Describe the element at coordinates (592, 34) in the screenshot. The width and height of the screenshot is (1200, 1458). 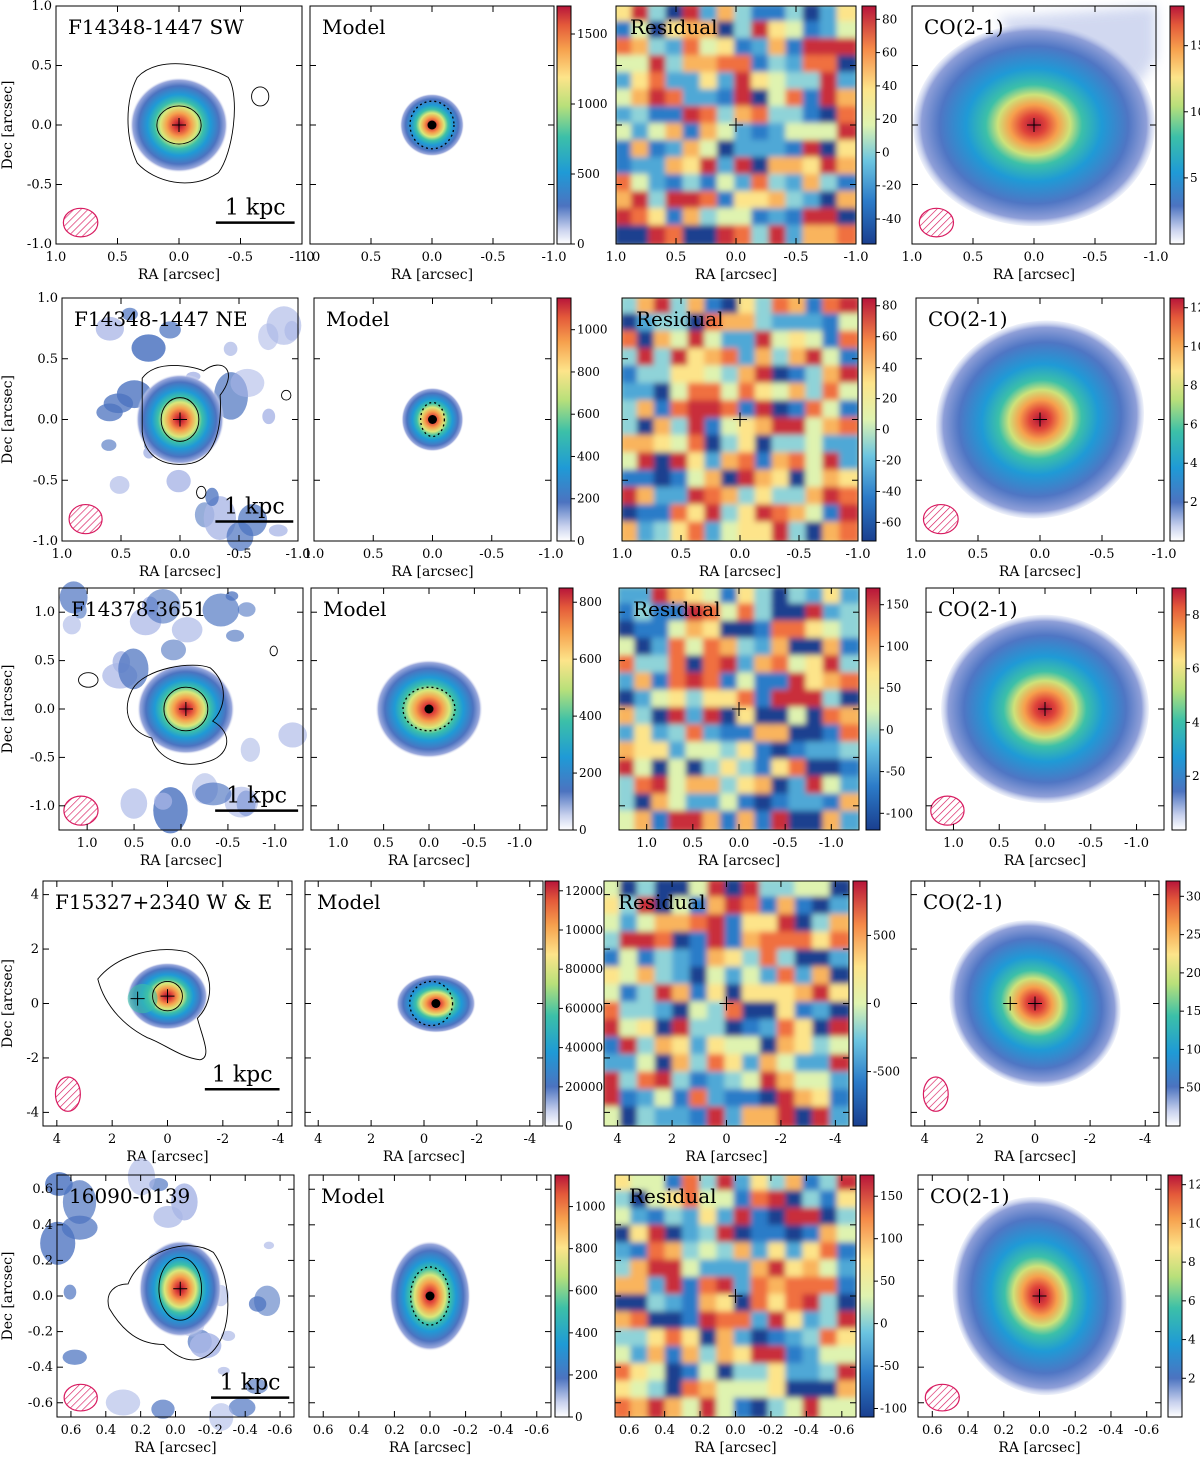
I see `colorbar-tick-label: 1500` at that location.